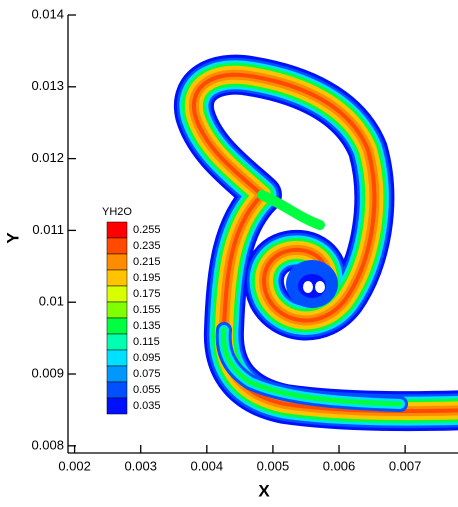 This screenshot has height=507, width=458. What do you see at coordinates (339, 465) in the screenshot?
I see `x-tick-label: 0.006` at bounding box center [339, 465].